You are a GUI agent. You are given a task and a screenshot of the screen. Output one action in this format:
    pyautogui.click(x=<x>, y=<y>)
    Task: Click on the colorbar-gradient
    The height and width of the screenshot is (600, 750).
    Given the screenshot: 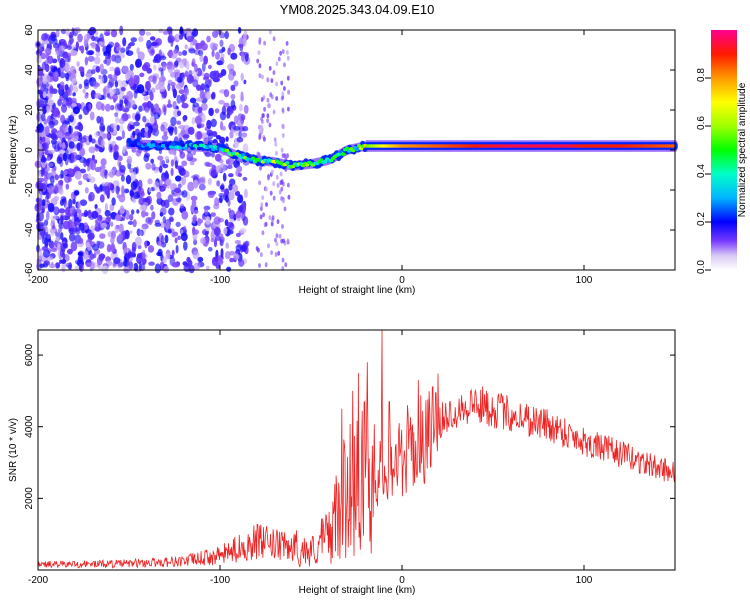 What is the action you would take?
    pyautogui.click(x=724, y=150)
    